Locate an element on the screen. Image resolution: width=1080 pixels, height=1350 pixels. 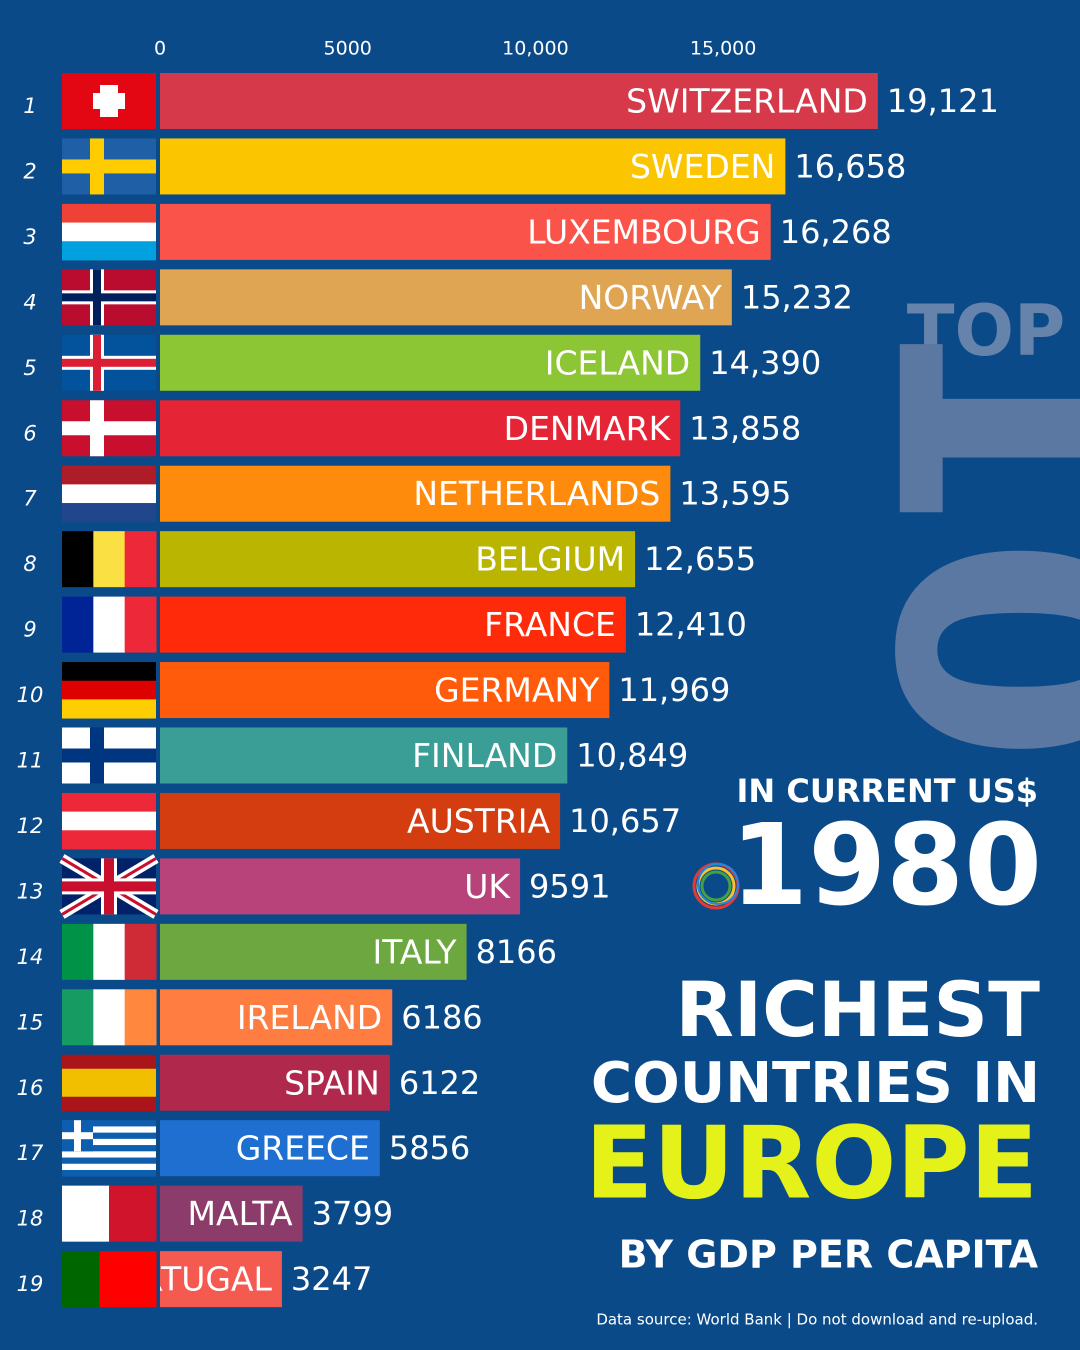
bar-label: BELGIUM is located at coordinates (550, 559).